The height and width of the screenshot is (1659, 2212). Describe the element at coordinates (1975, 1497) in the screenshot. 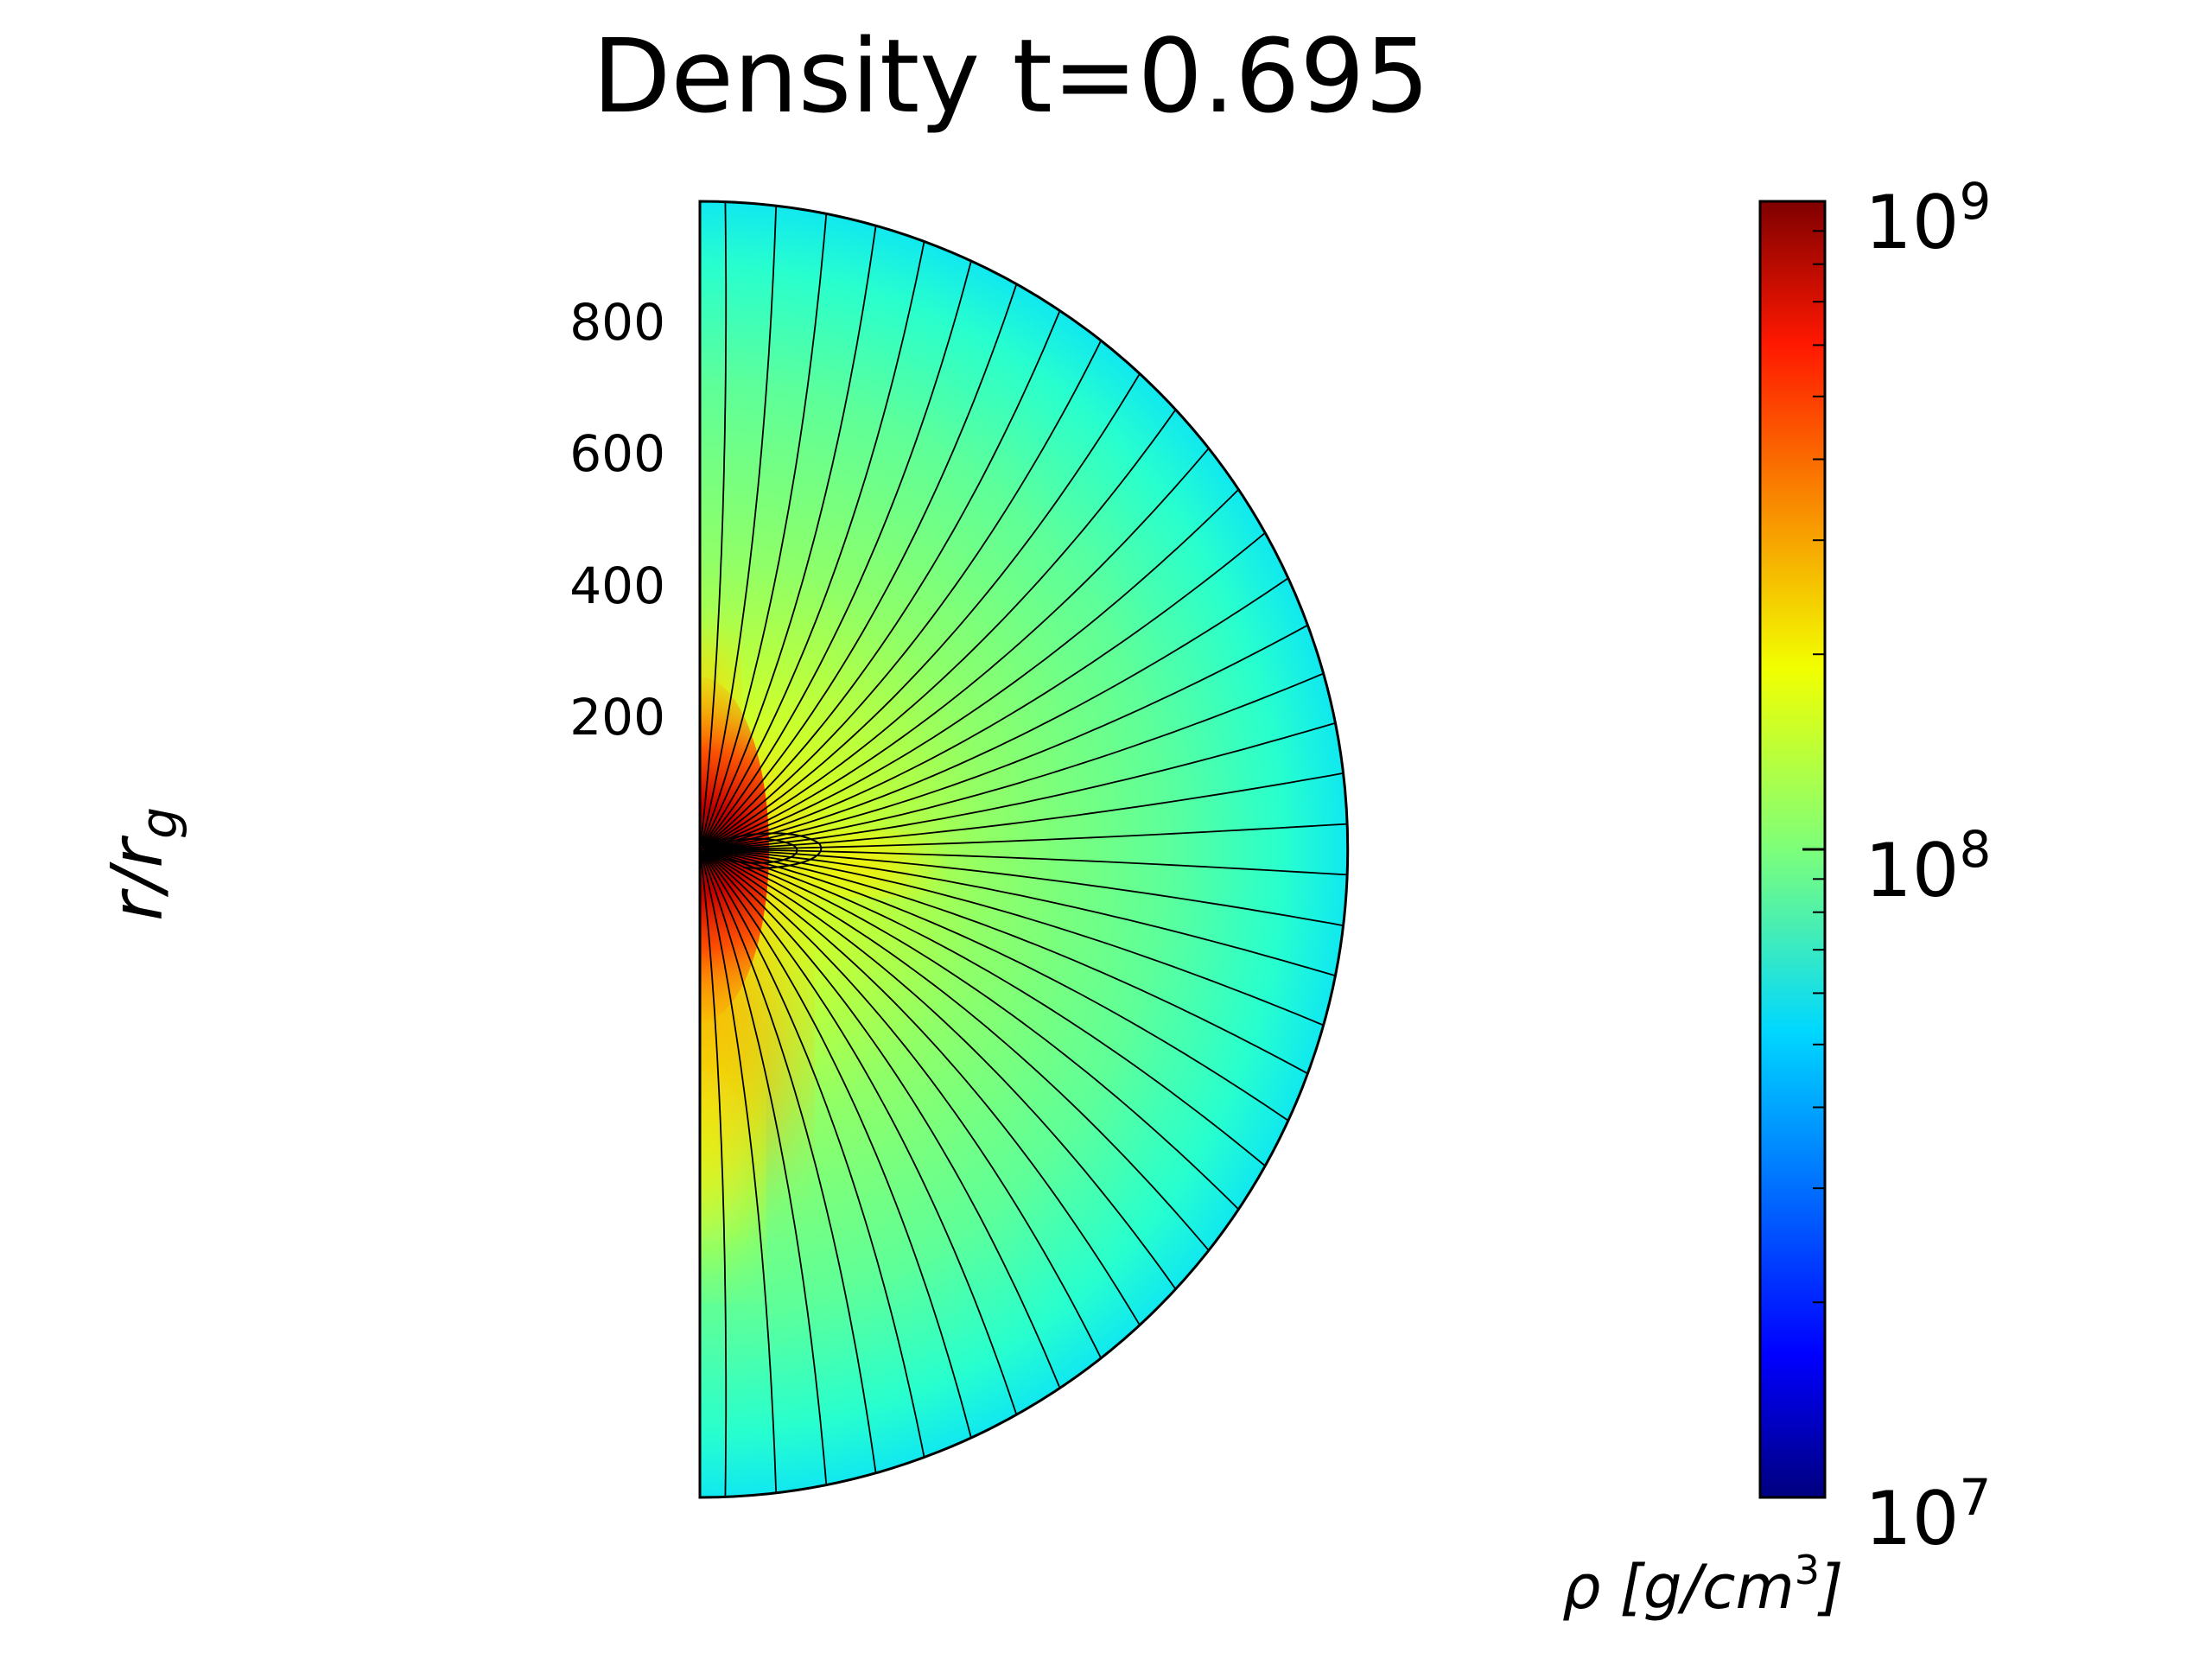

I see `colorbar-tick-exp-1e7: 7` at that location.